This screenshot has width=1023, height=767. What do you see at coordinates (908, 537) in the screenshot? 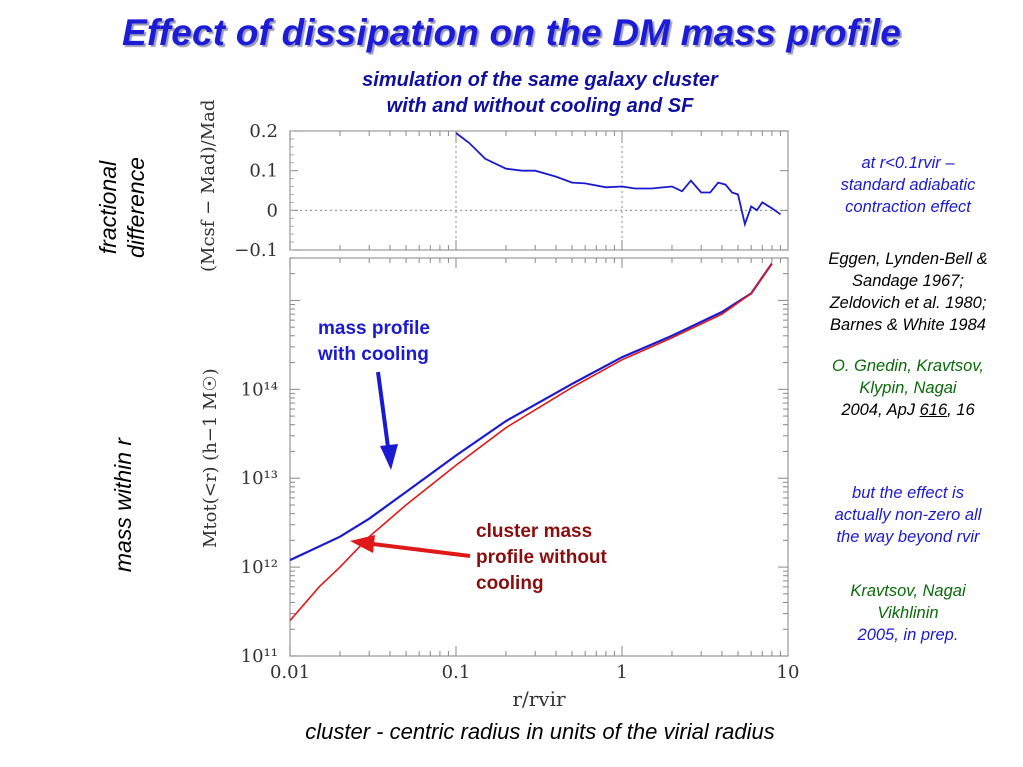
I see `note-effect-line-3: the way beyond rvir` at bounding box center [908, 537].